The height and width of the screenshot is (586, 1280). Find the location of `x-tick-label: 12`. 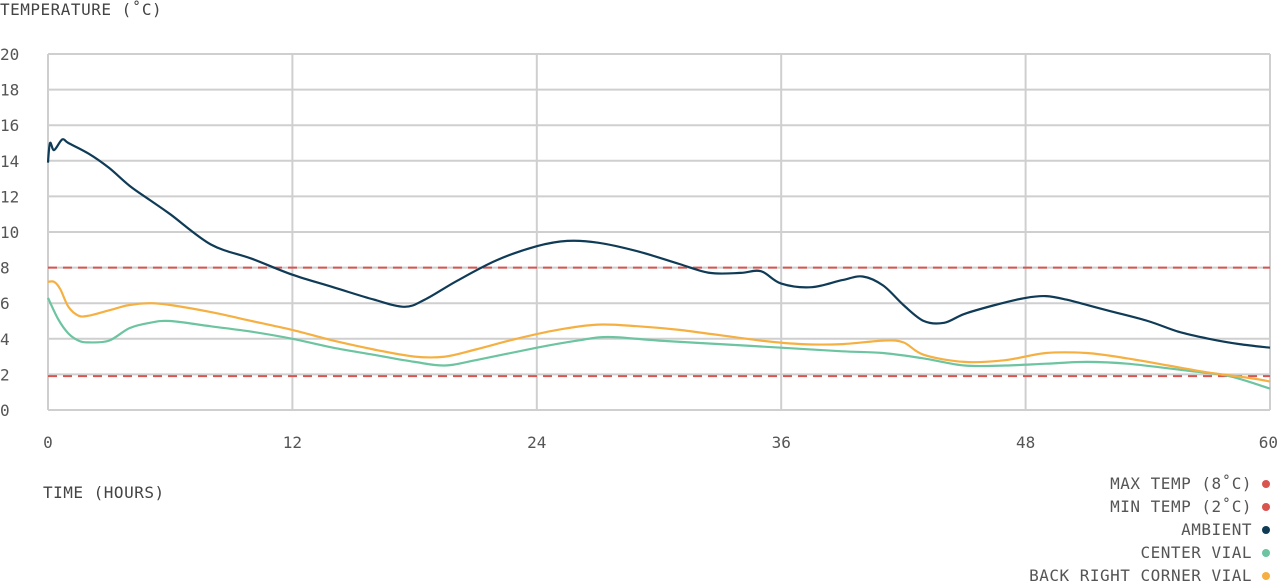

x-tick-label: 12 is located at coordinates (292, 442).